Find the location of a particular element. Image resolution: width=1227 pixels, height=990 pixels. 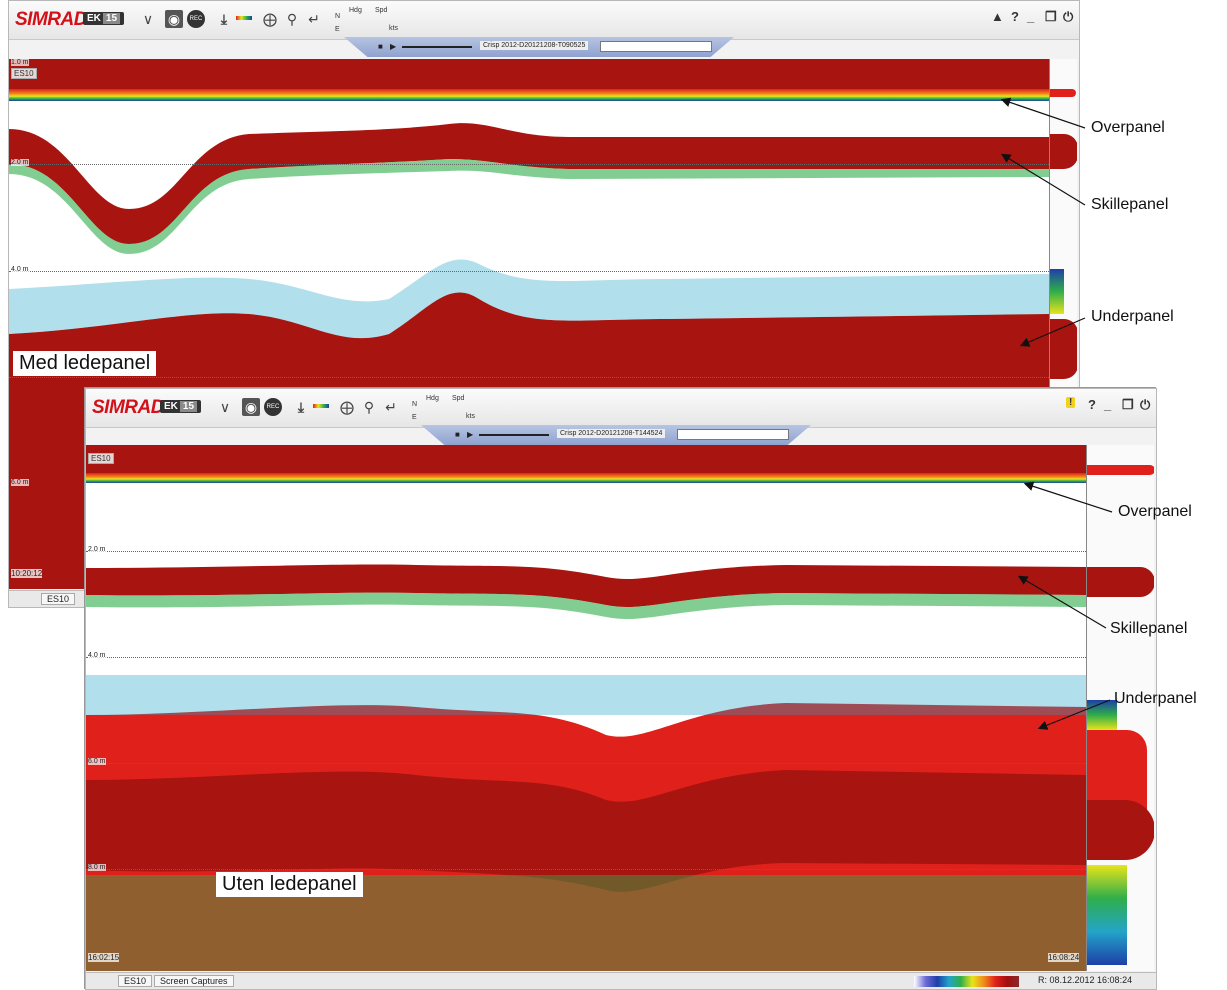

range-label-8: 8.0 m is located at coordinates (97, 867).